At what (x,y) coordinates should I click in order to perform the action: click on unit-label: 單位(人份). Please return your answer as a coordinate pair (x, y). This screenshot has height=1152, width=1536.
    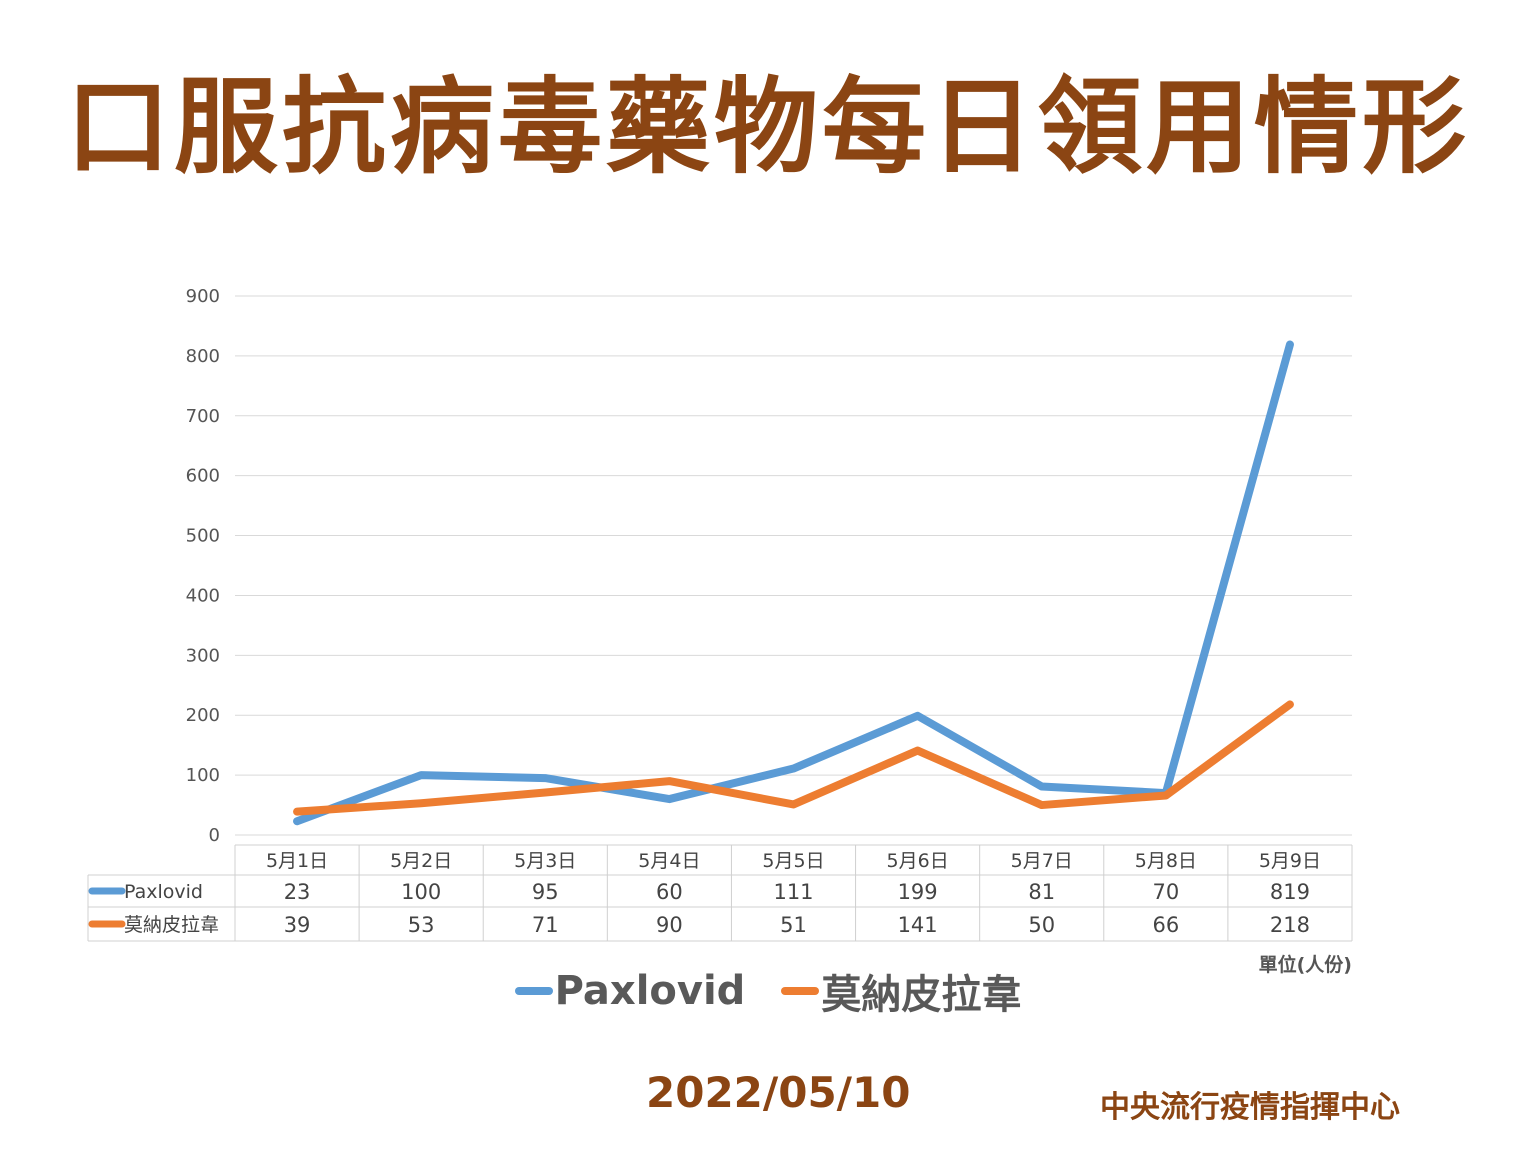
    Looking at the image, I should click on (1305, 965).